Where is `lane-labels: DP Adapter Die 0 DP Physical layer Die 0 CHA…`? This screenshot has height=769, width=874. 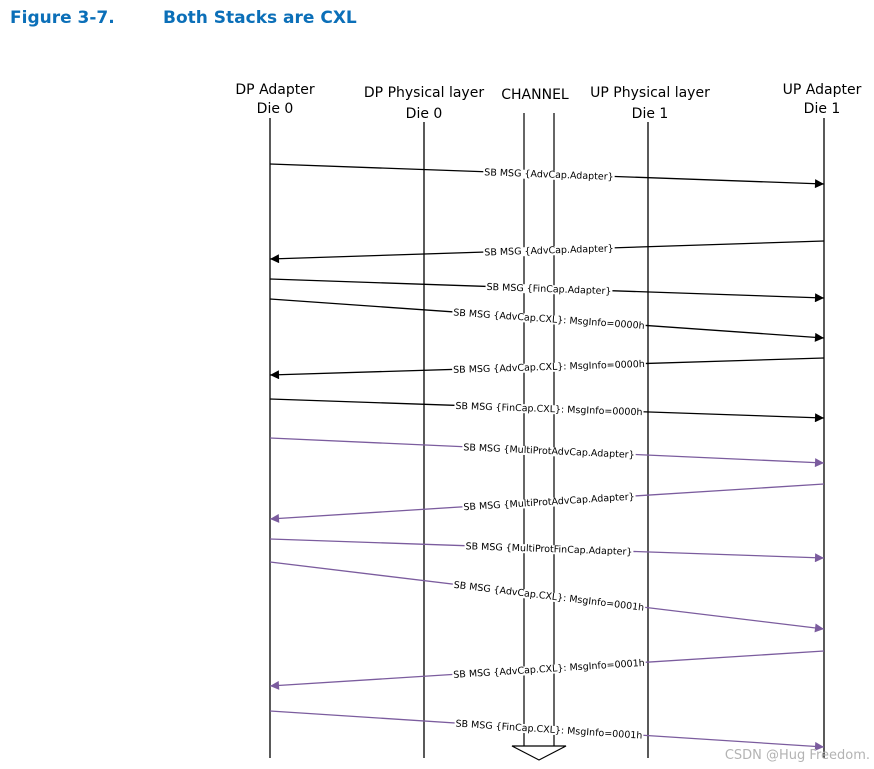 lane-labels: DP Adapter Die 0 DP Physical layer Die 0 CHA… is located at coordinates (548, 102).